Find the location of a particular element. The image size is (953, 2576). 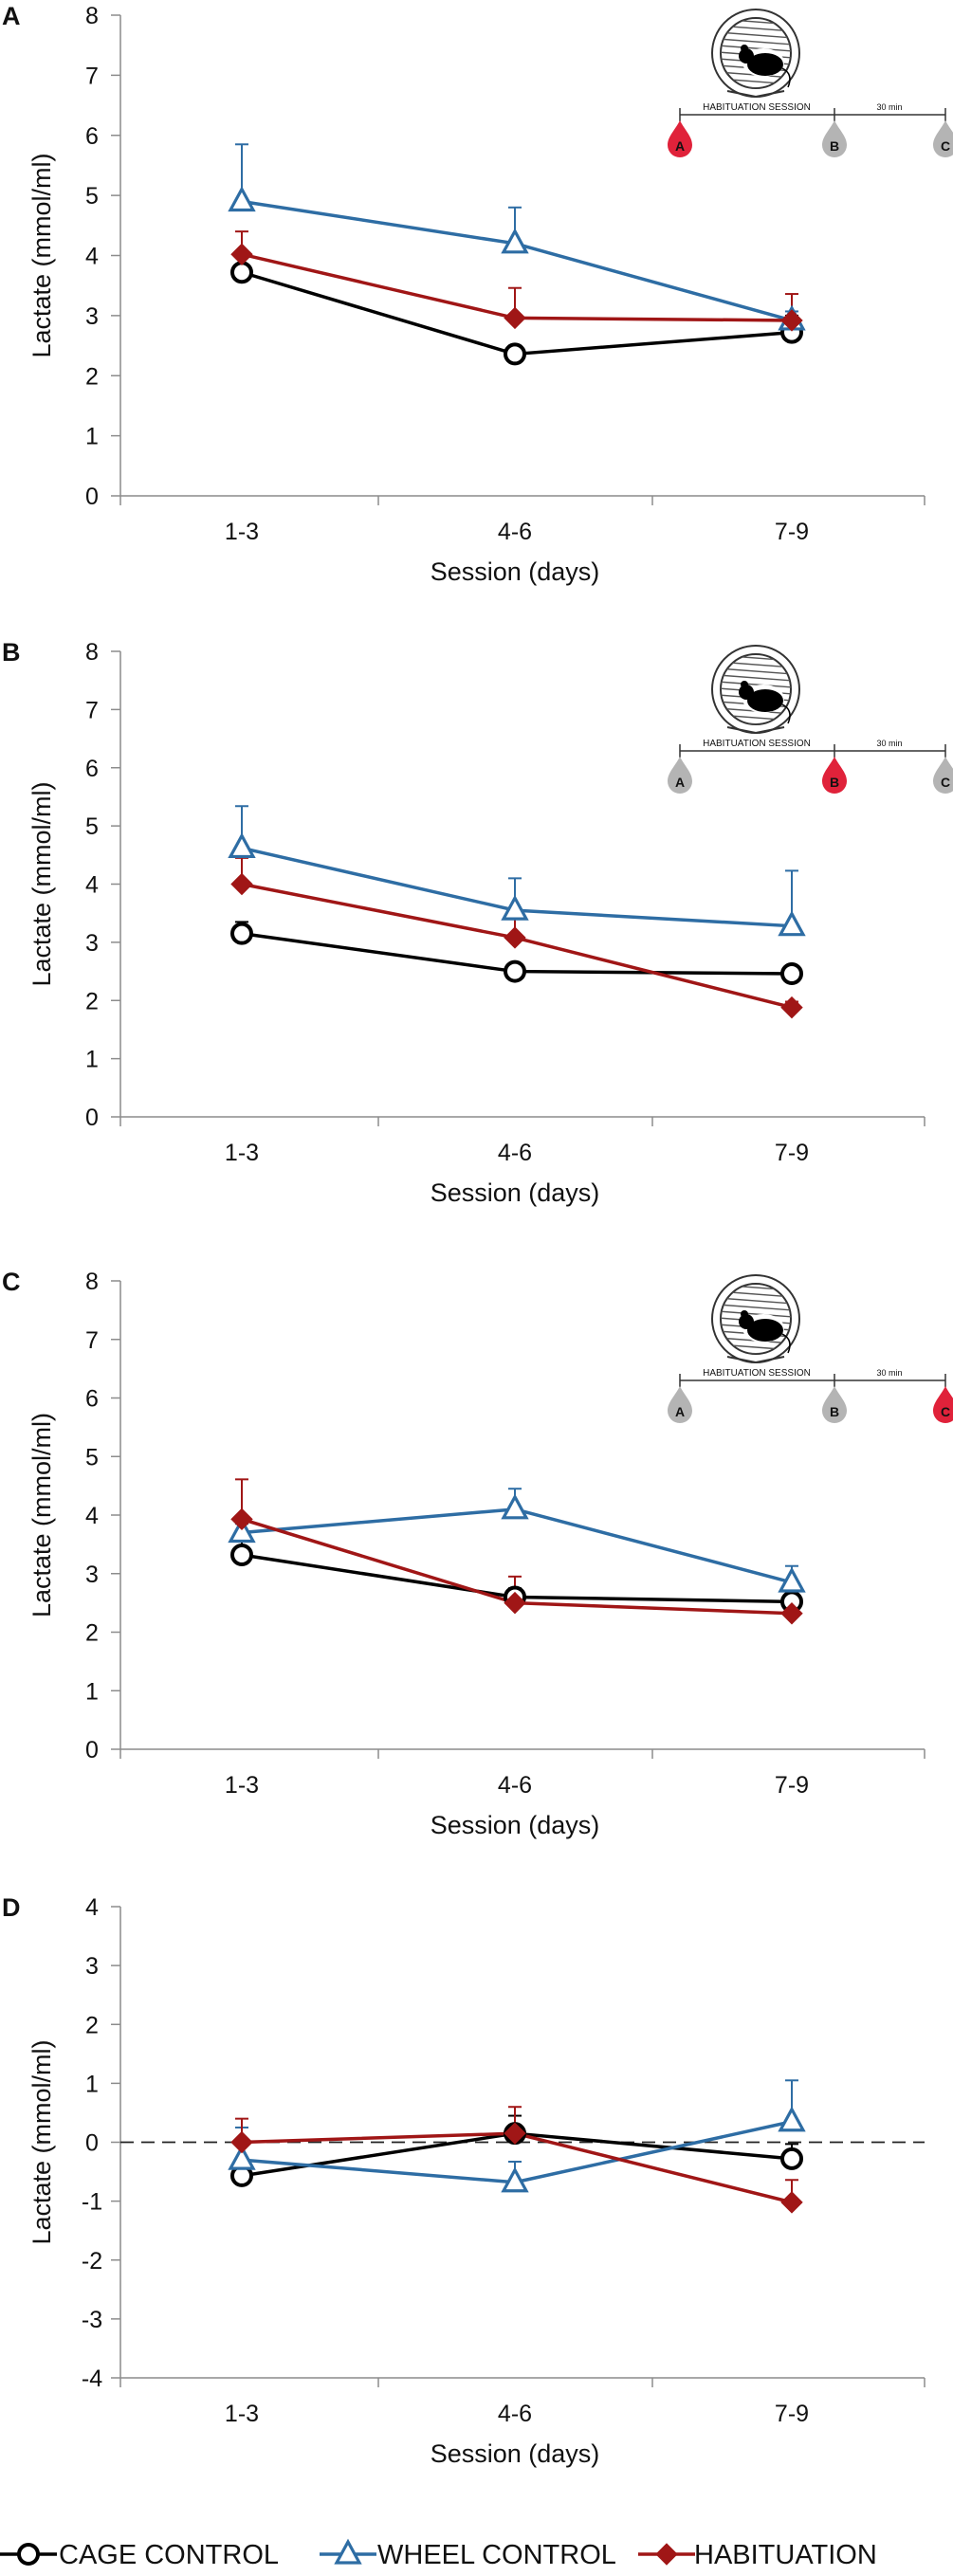

protocol-inset: HABITUATION SESSION 30 min A B C is located at coordinates (810, 1348).